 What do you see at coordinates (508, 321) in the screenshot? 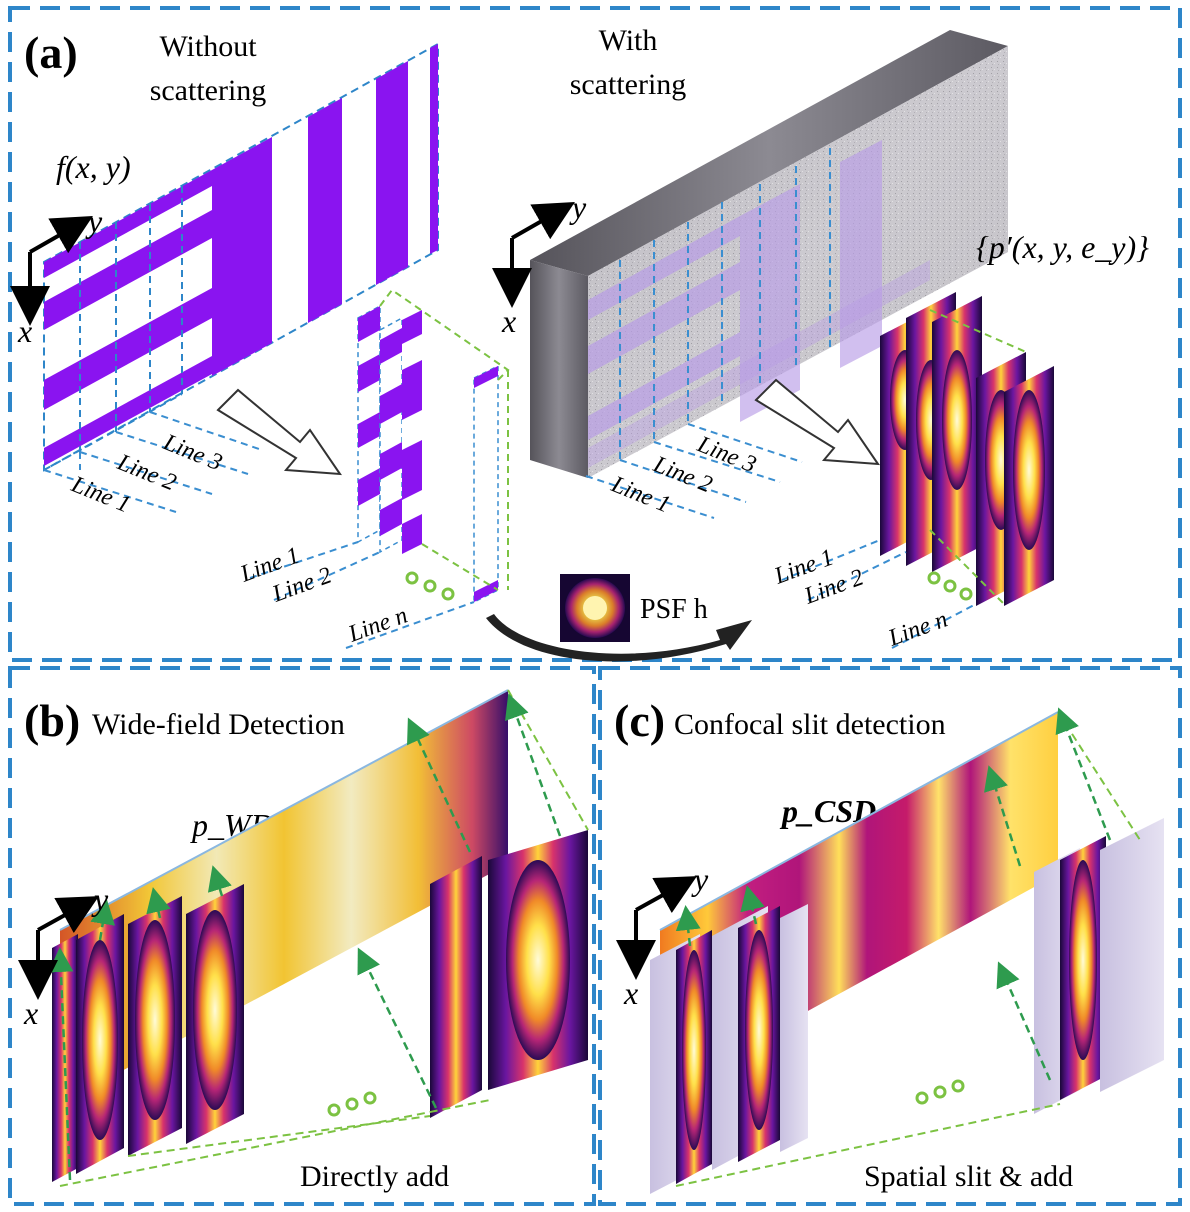
I see `axis-x-a-right: x` at bounding box center [508, 321].